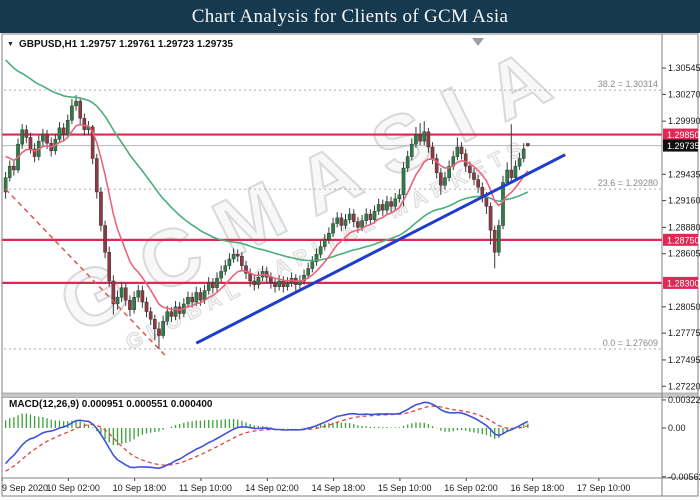 This screenshot has width=700, height=500. What do you see at coordinates (405, 488) in the screenshot?
I see `time-axis-label: 15 Sep 10:00` at bounding box center [405, 488].